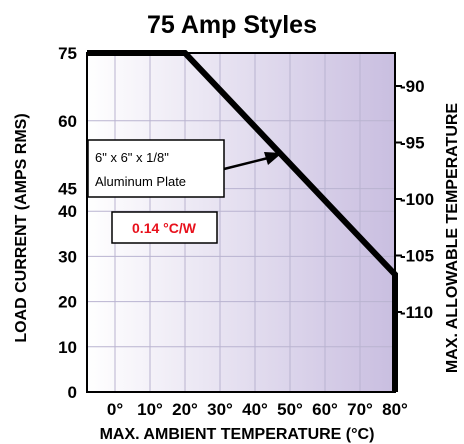  What do you see at coordinates (290, 409) in the screenshot?
I see `x-tick-label: 50°` at bounding box center [290, 409].